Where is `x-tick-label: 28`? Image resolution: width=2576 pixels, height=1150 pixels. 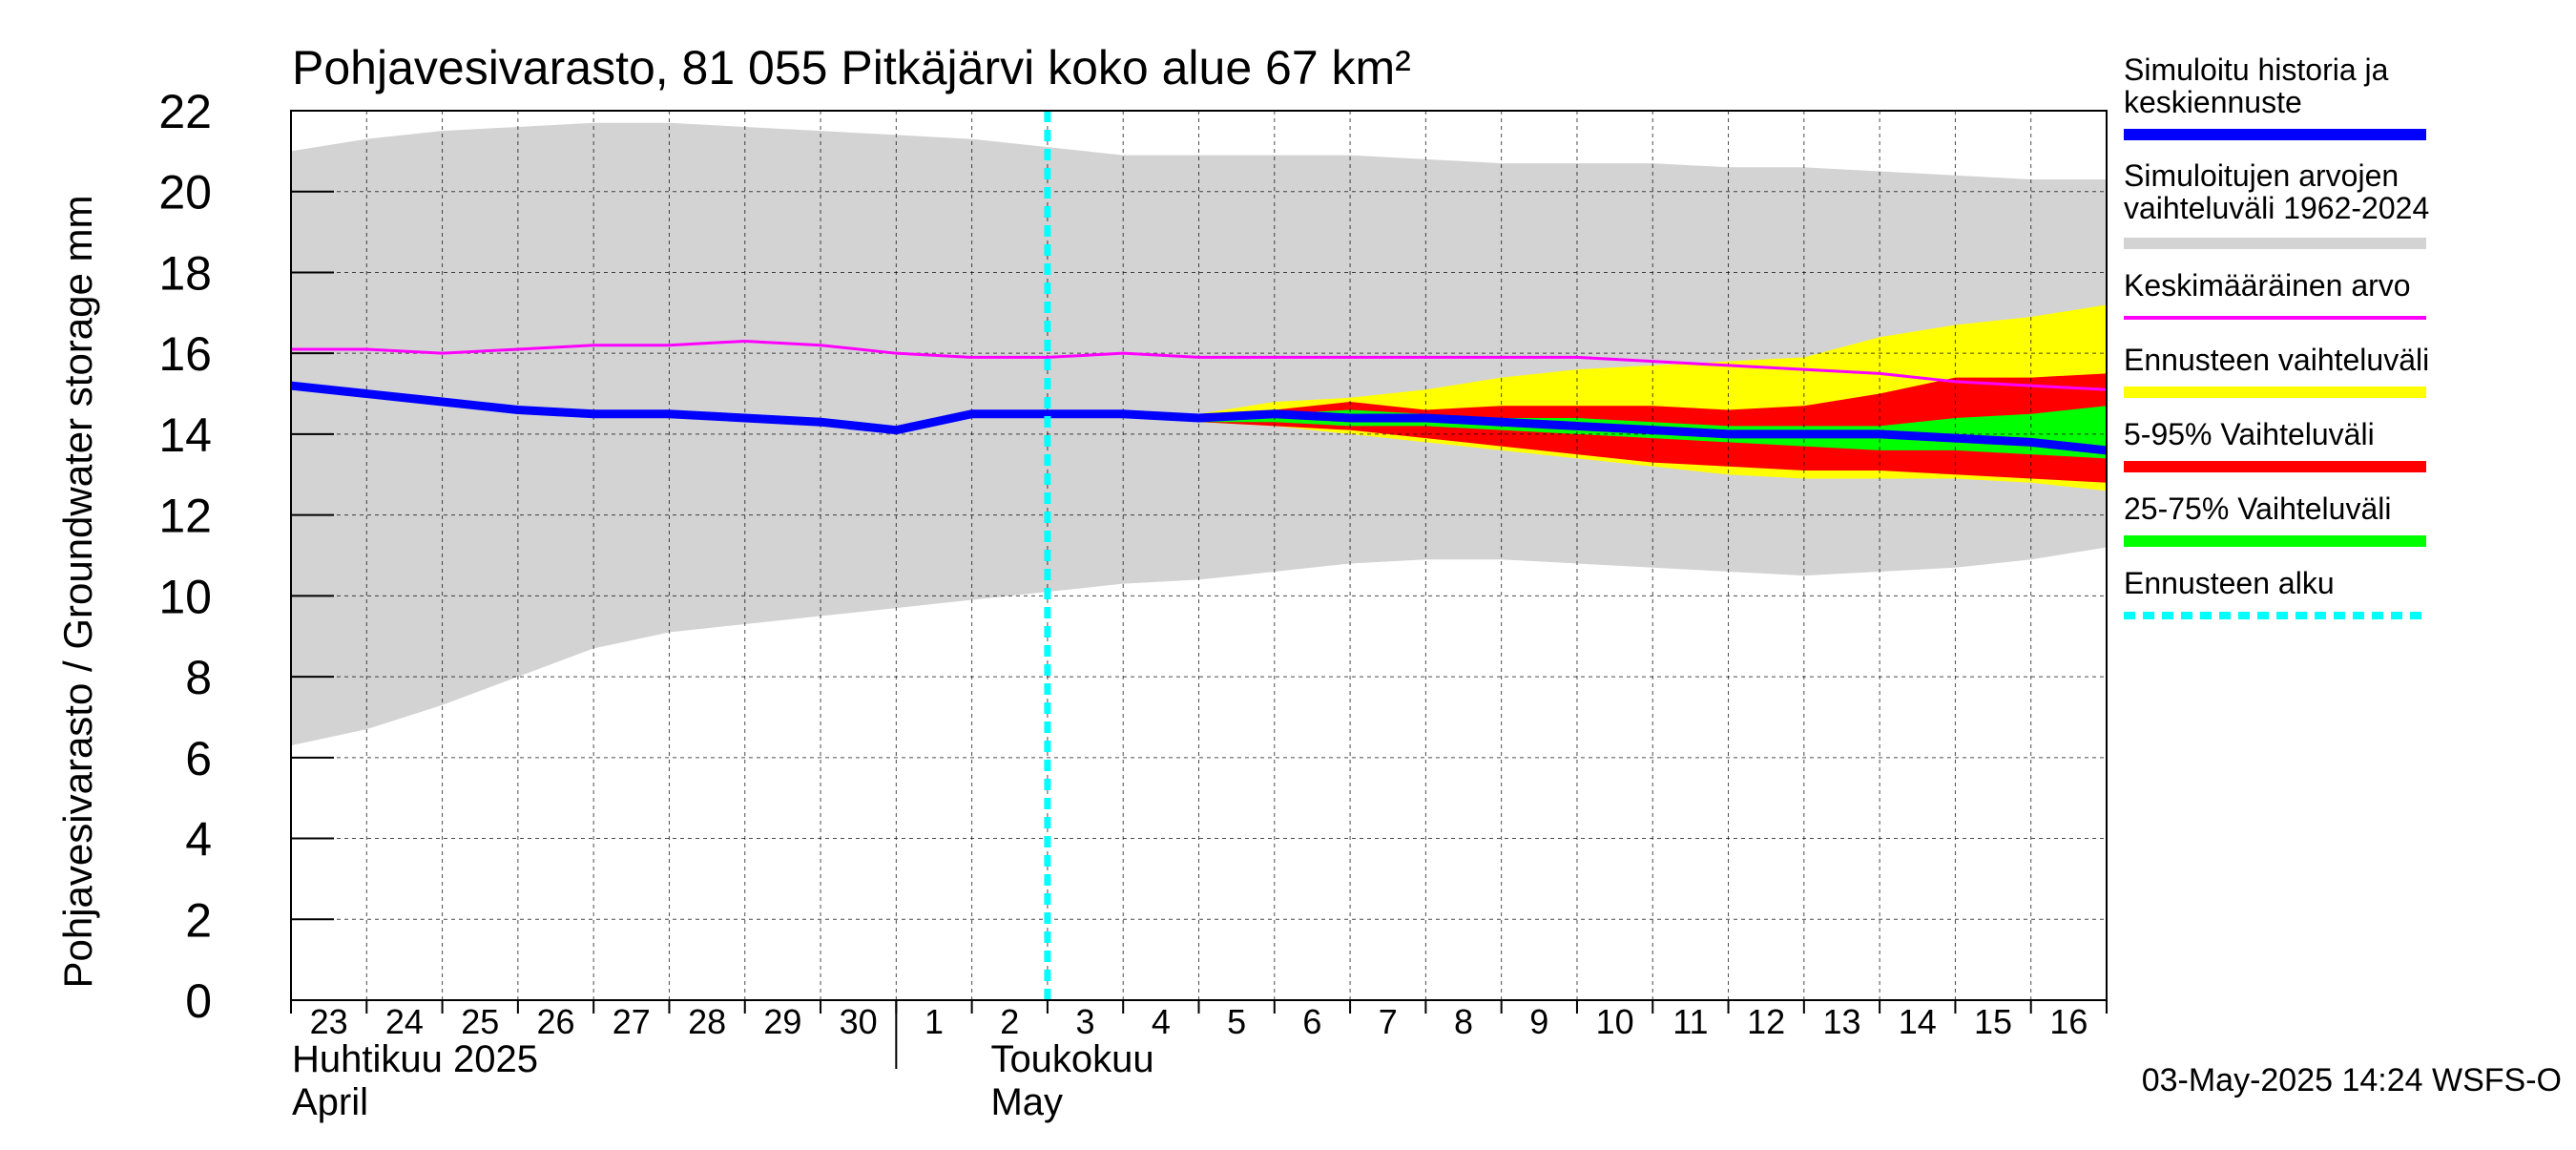
x-tick-label: 28 is located at coordinates (707, 1021).